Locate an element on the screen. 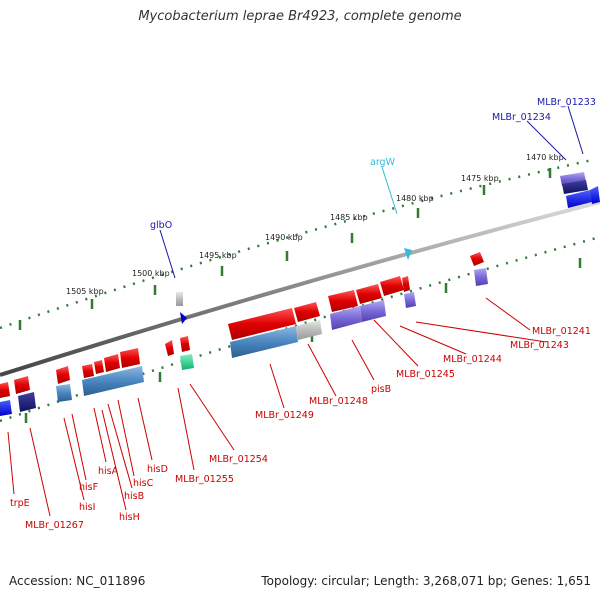  scale-label-1490: 1490 kbp is located at coordinates (284, 237).